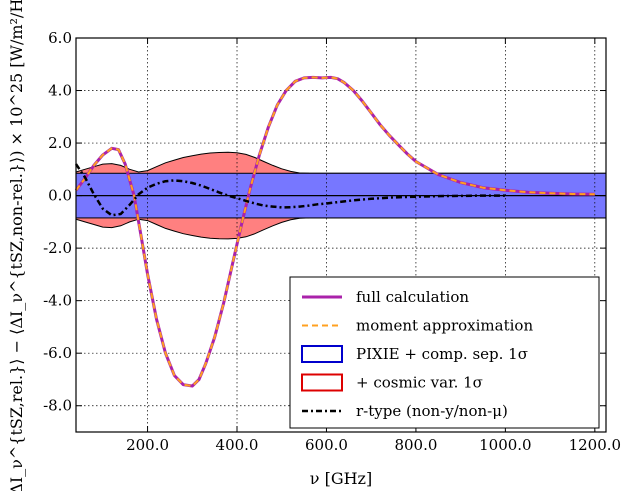  Describe the element at coordinates (419, 383) in the screenshot. I see `legend-label: + cosmic var. 1σ` at that location.